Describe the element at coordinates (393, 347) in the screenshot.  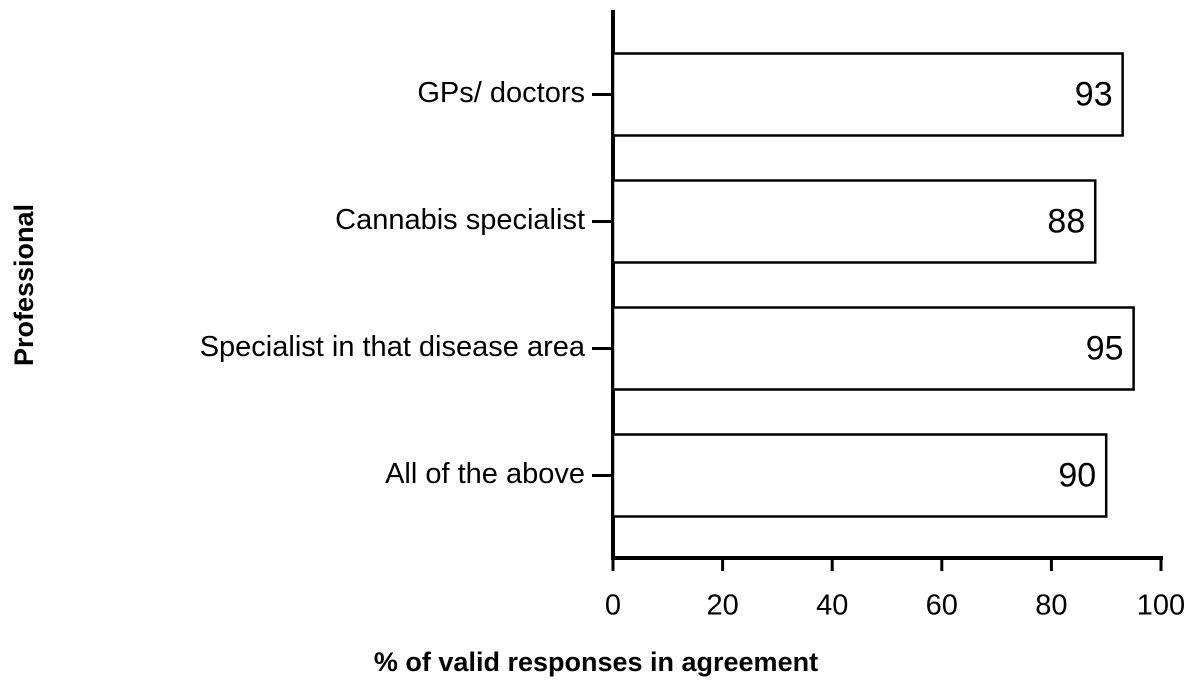
I see `y-tick-label: Specialist in that disease area` at that location.